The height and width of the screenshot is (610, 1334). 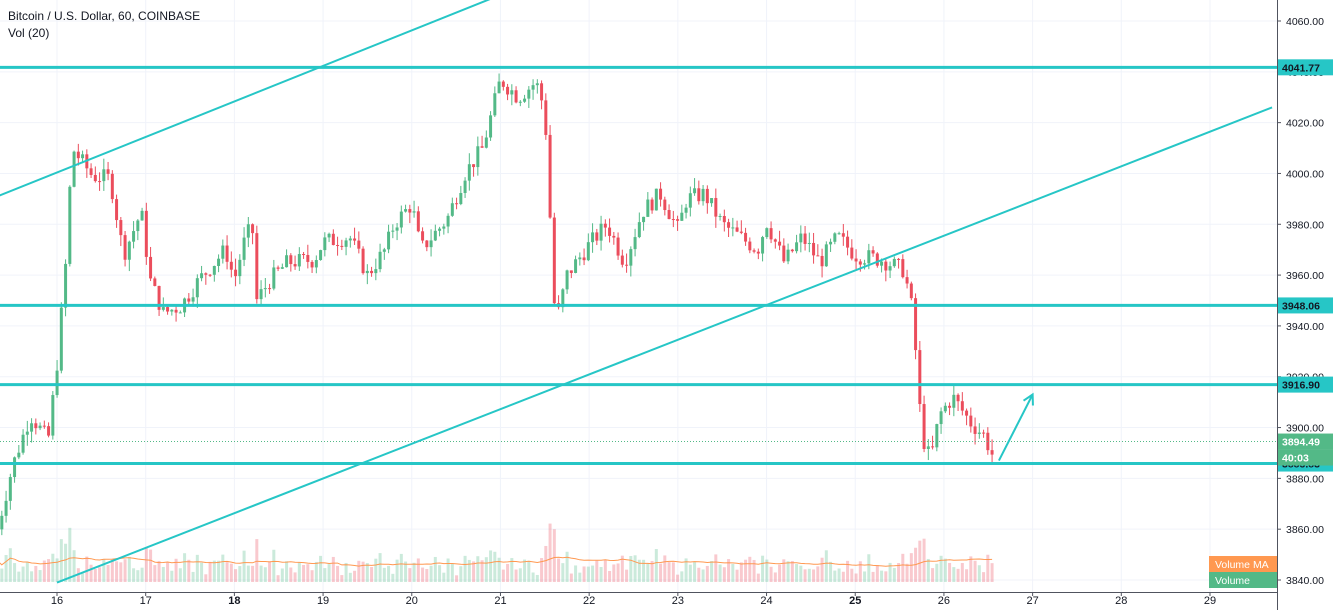 What do you see at coordinates (1016, 428) in the screenshot?
I see `arrow-line` at bounding box center [1016, 428].